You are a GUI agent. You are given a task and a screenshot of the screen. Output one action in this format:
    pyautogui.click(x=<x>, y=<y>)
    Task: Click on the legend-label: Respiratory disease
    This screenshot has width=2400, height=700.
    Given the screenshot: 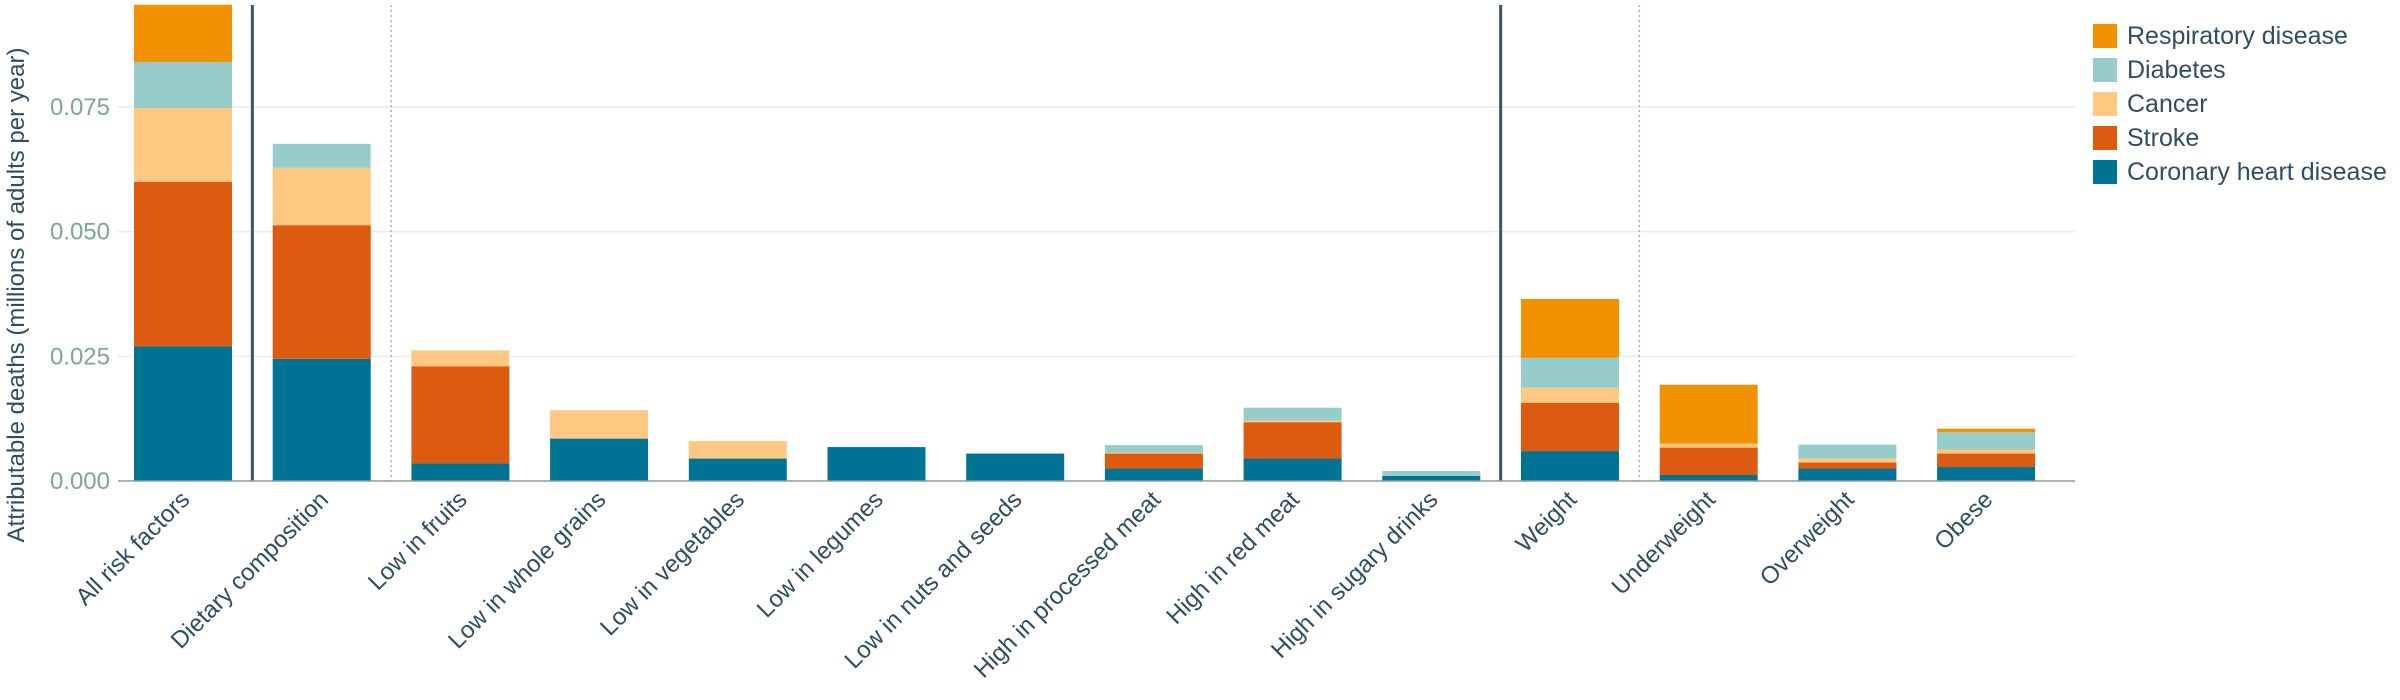 What is the action you would take?
    pyautogui.click(x=2237, y=36)
    